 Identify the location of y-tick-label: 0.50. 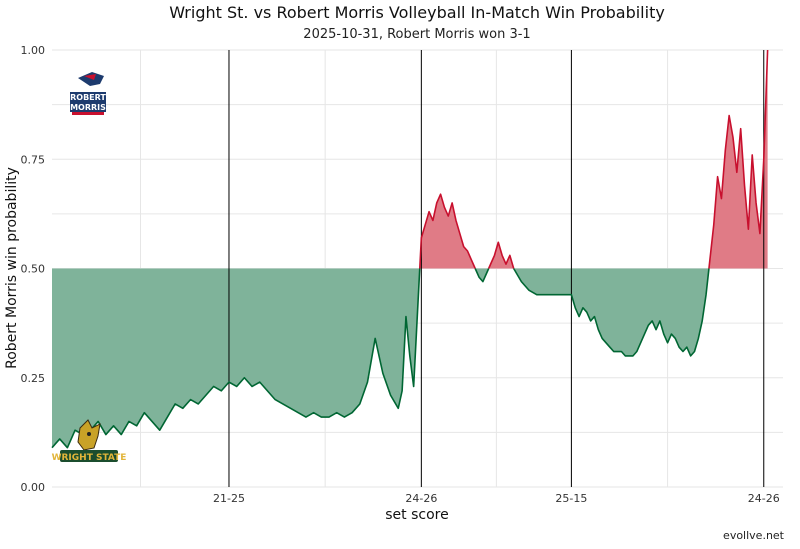
(33, 269).